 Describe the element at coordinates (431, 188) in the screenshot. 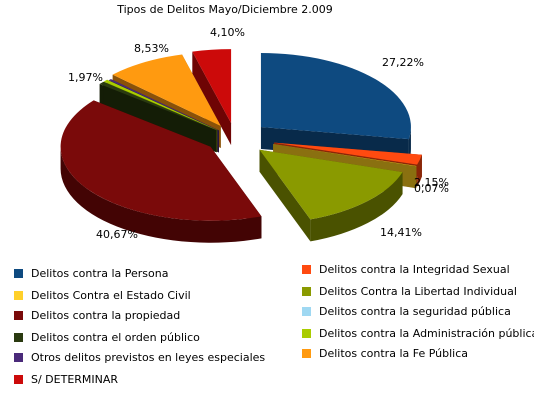

I see `slice-value-label: 0,07%` at that location.